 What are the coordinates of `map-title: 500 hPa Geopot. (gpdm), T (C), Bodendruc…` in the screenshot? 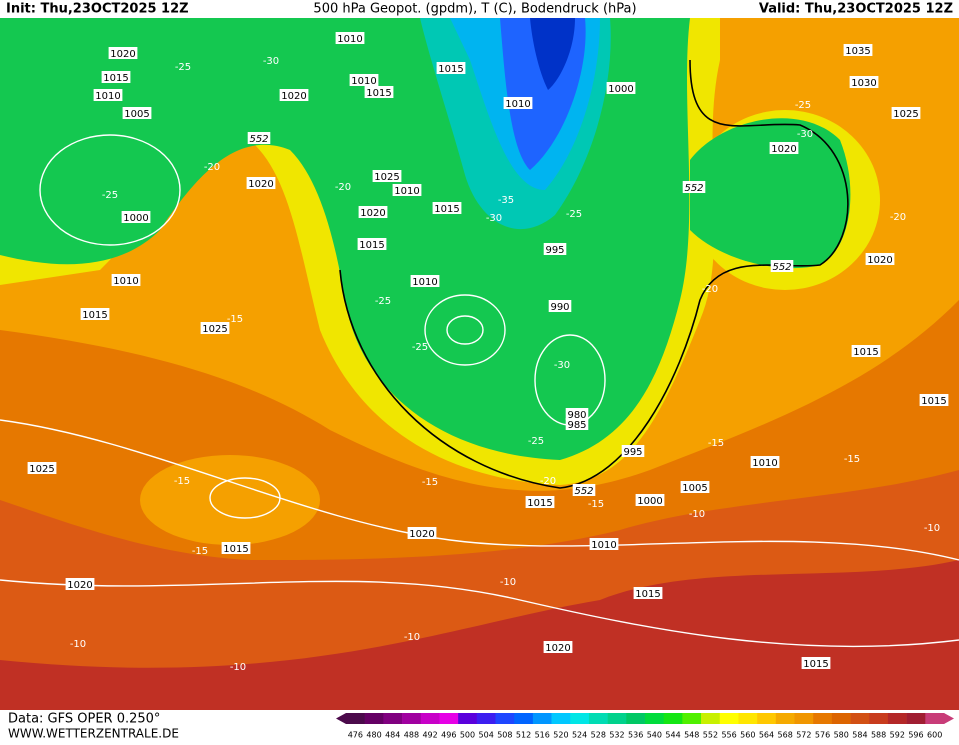 It's located at (474, 9).